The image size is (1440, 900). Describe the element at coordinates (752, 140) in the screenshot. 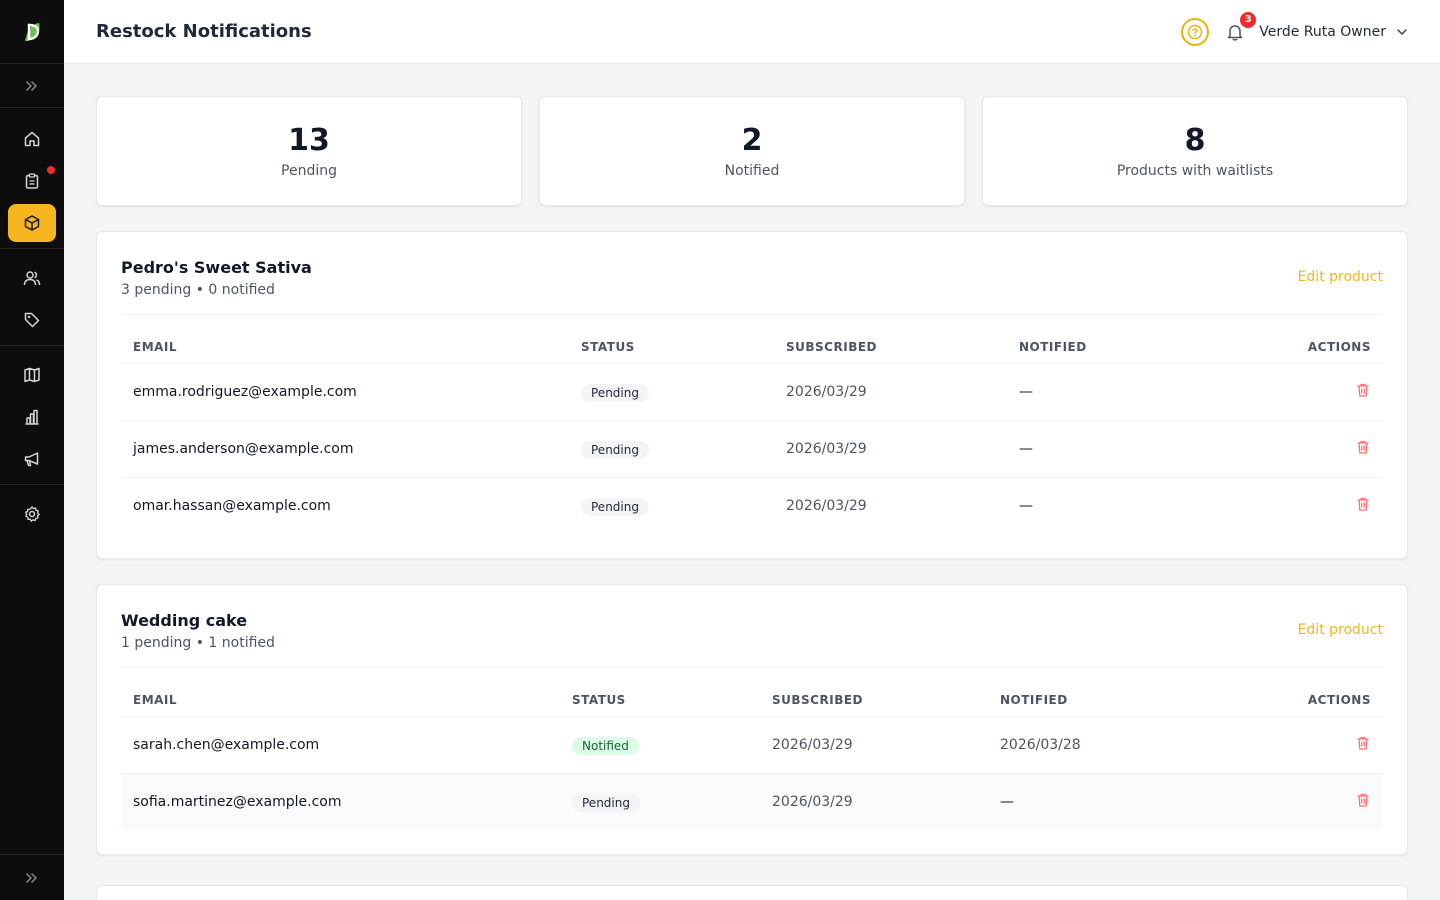

I see `stat-value: 2` at that location.